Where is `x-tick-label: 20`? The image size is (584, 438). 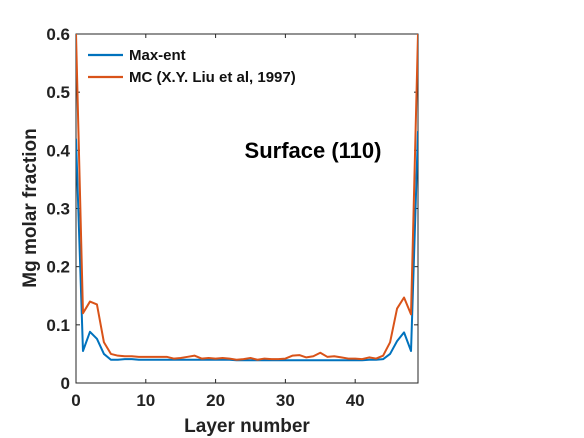
x-tick-label: 20 is located at coordinates (215, 400).